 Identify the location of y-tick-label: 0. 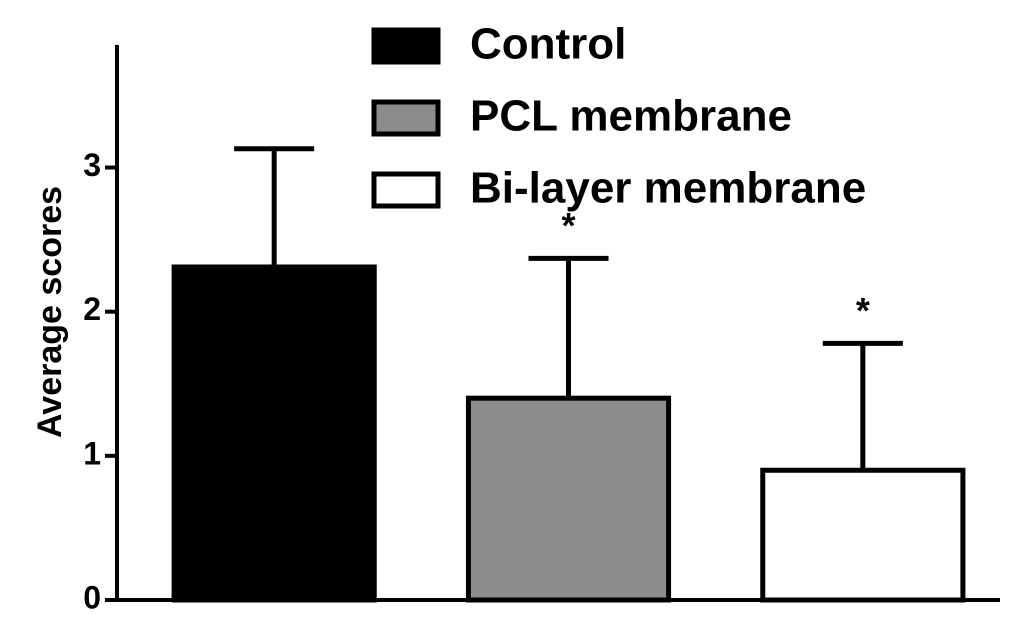
(92, 597).